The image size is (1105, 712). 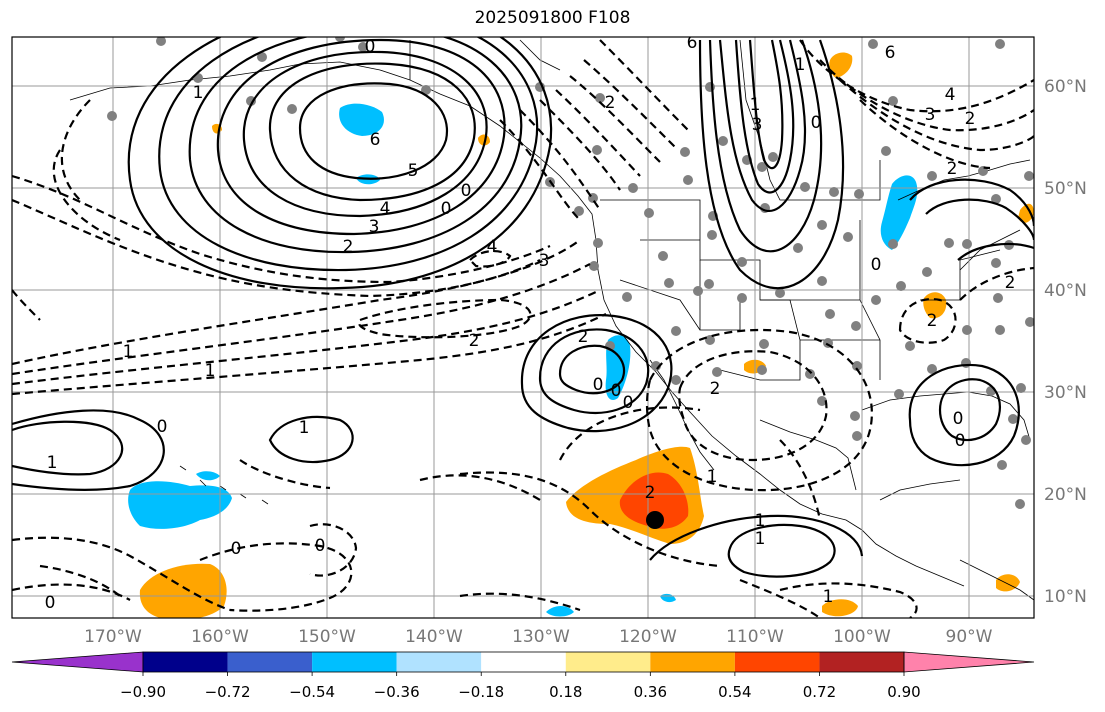 What do you see at coordinates (819, 692) in the screenshot?
I see `colorbar-tick-label: 0.72` at bounding box center [819, 692].